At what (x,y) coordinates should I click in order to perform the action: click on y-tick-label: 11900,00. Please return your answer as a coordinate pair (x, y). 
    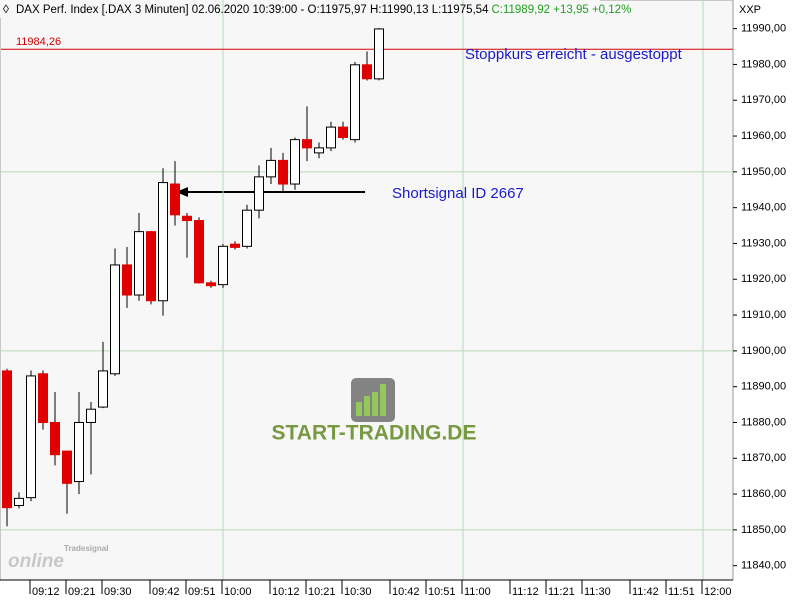
    Looking at the image, I should click on (763, 351).